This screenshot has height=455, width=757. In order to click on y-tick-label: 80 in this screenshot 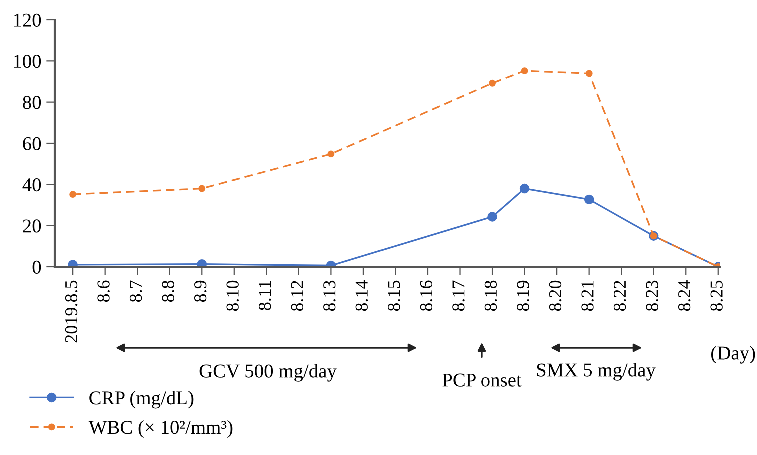, I will do `click(32, 103)`.